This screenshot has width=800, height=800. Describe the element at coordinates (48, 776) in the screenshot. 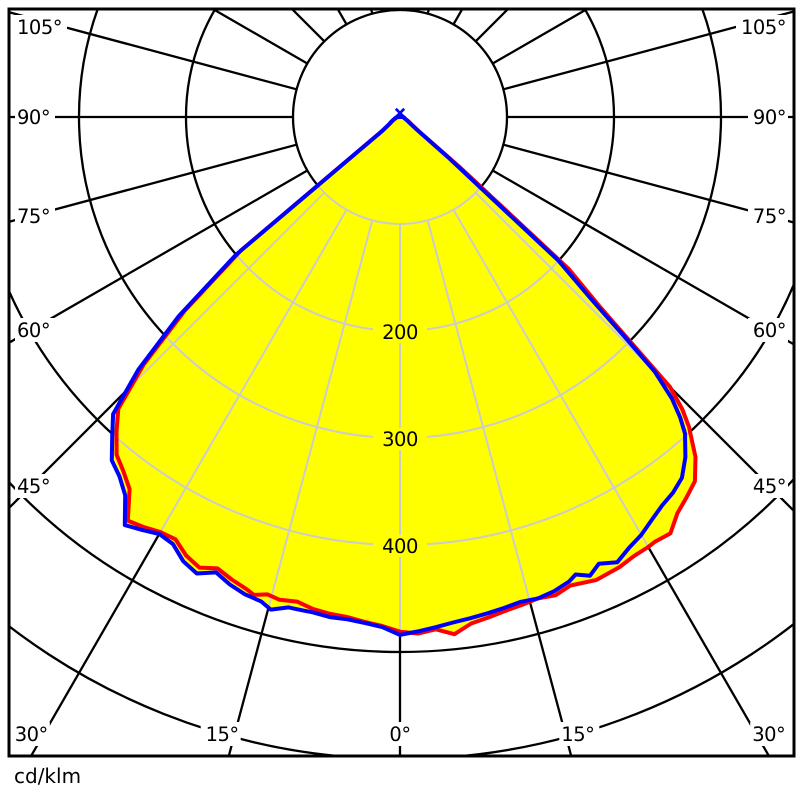

I see `unit-label: cd/klm` at that location.